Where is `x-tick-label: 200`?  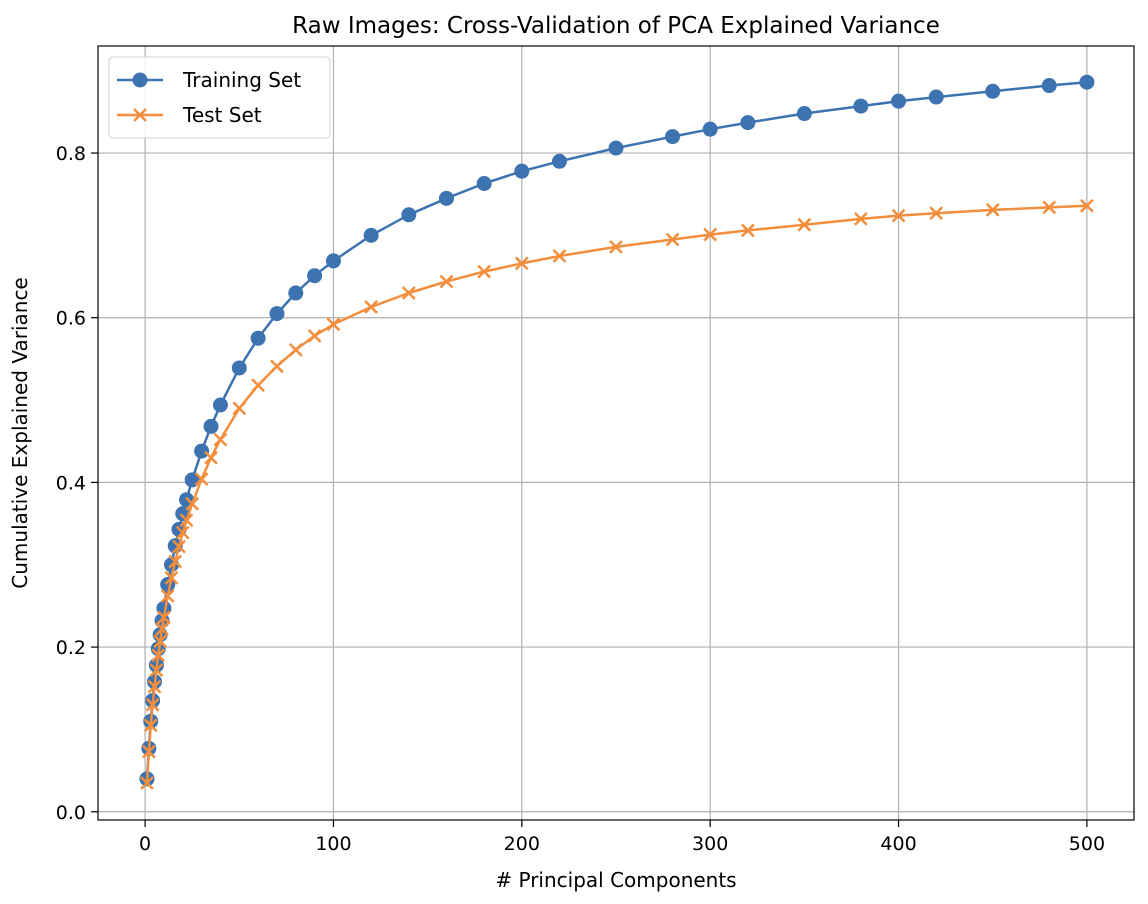 x-tick-label: 200 is located at coordinates (522, 844).